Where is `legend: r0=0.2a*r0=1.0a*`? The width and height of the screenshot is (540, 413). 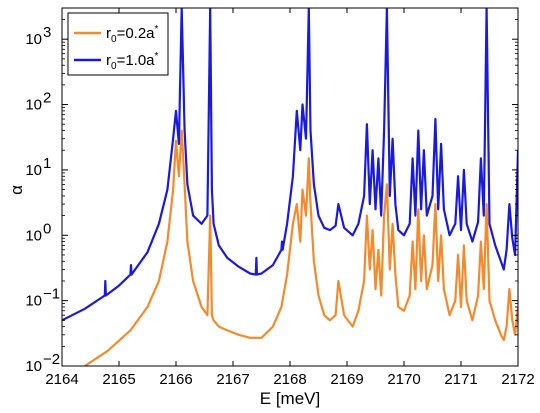 legend: r0=0.2a*r0=1.0a* is located at coordinates (118, 44).